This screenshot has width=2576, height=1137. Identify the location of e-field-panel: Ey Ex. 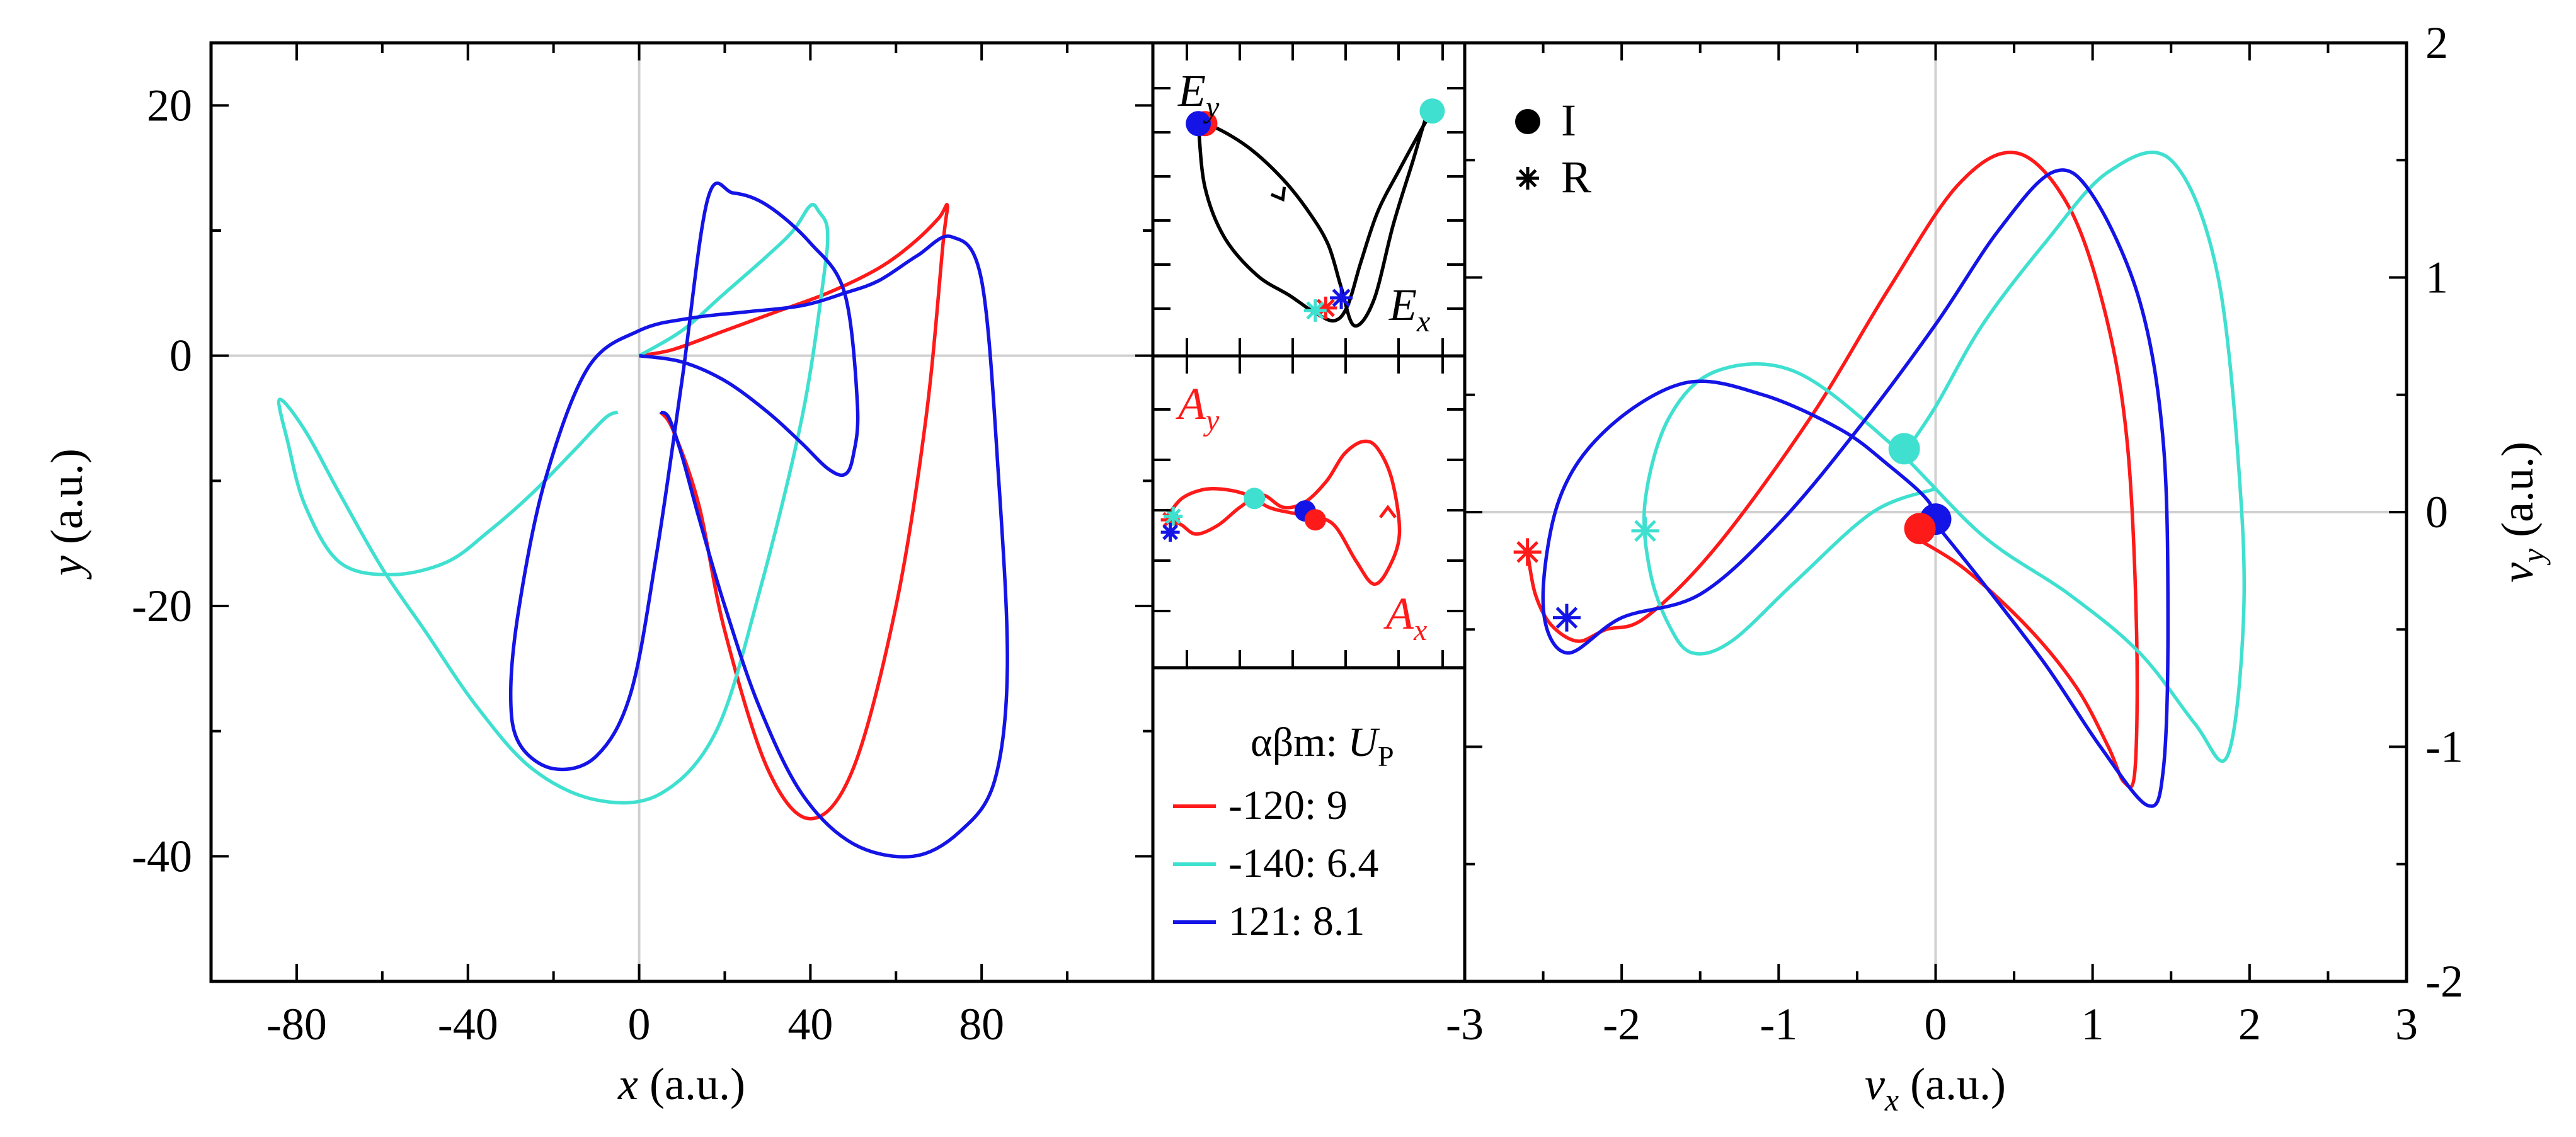
(1309, 199).